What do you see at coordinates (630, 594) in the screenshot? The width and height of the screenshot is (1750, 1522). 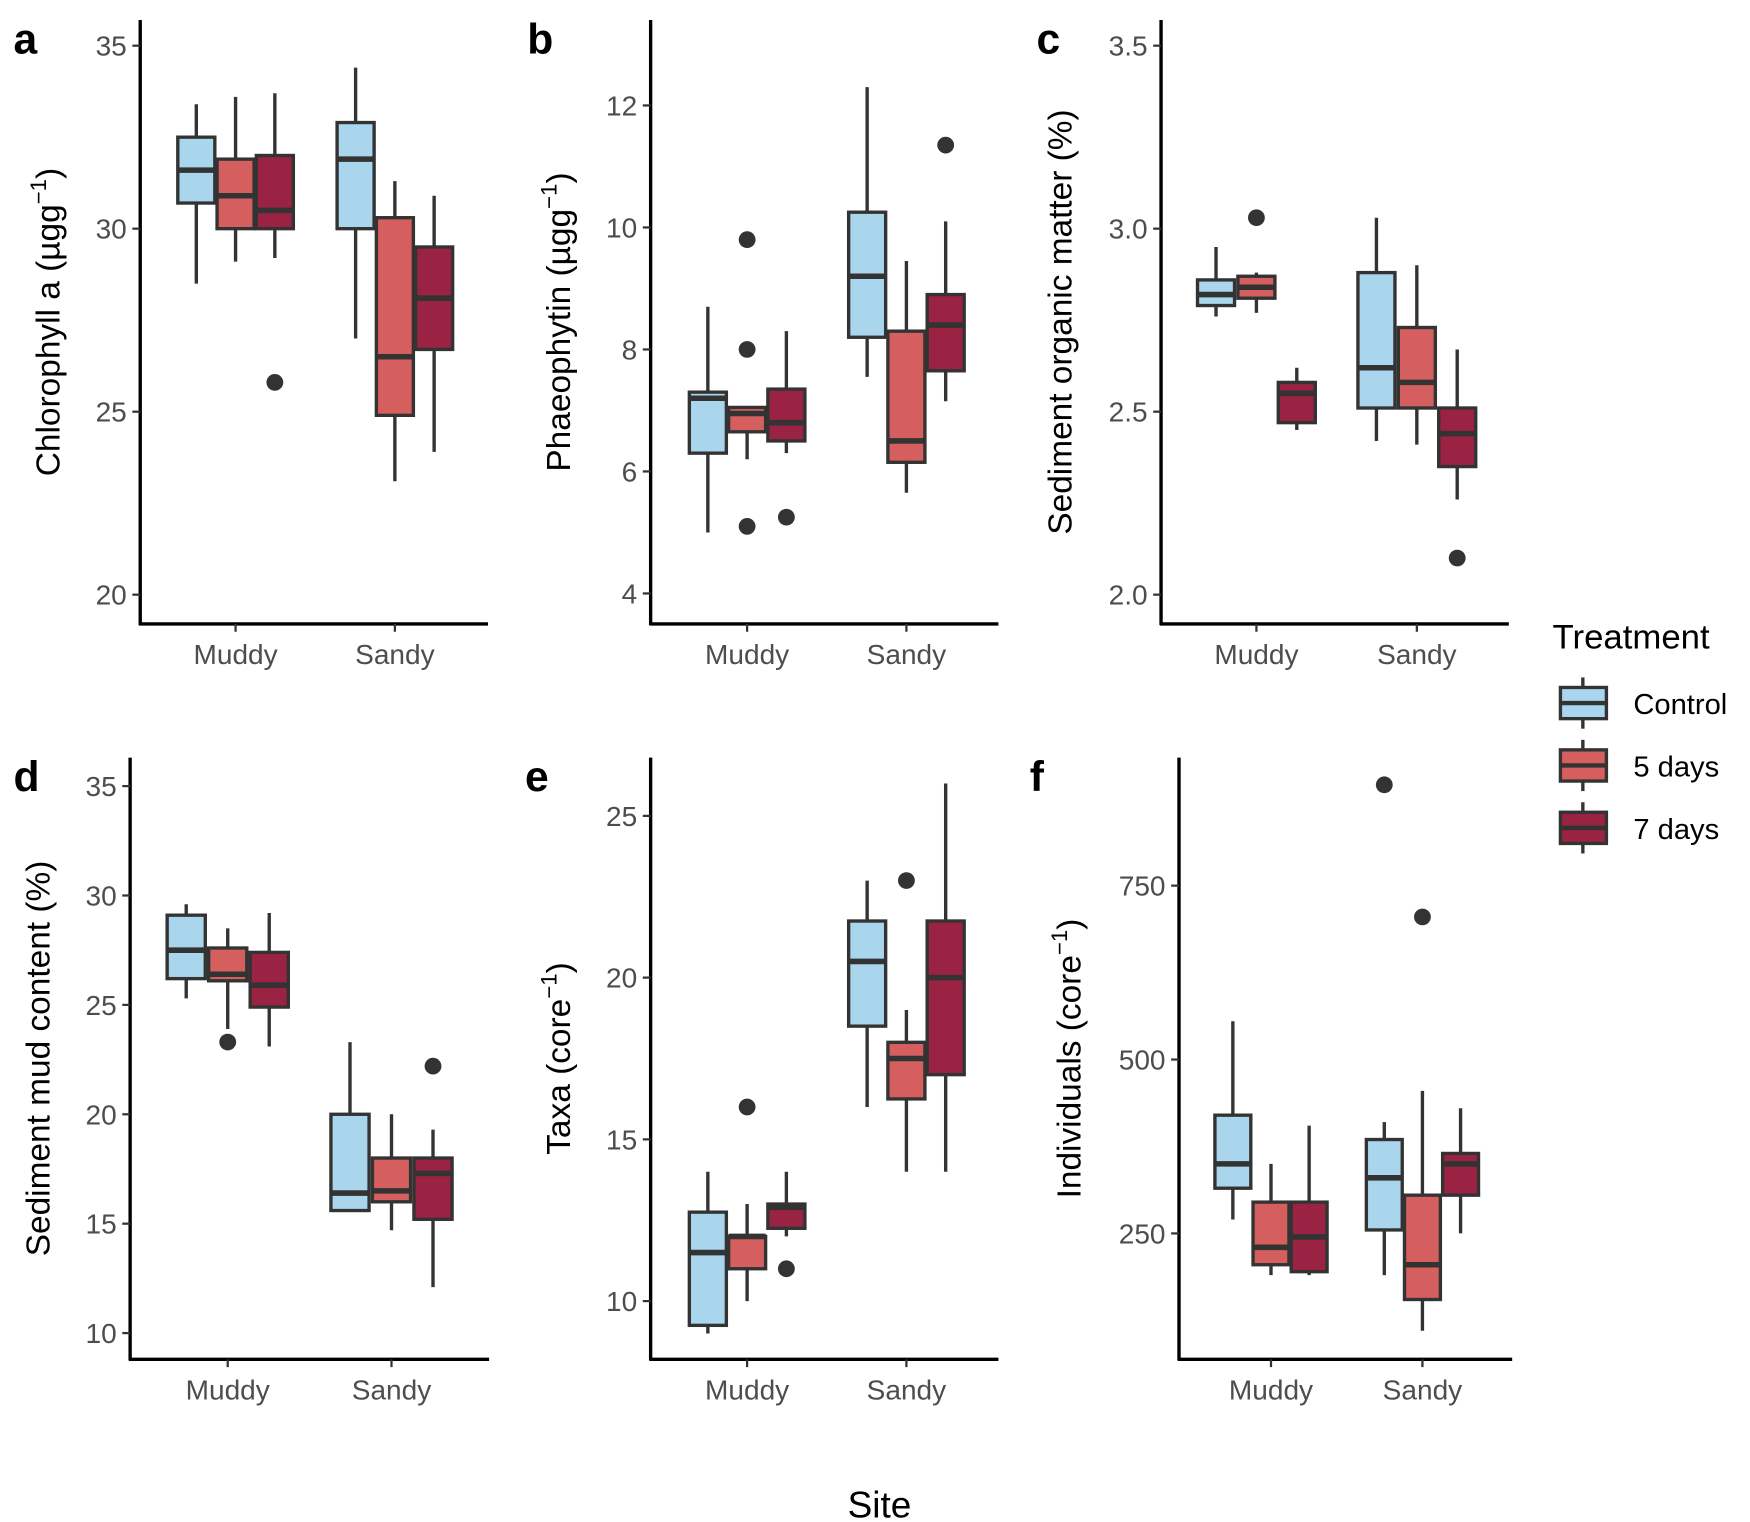 I see `y-tick-label: 4` at bounding box center [630, 594].